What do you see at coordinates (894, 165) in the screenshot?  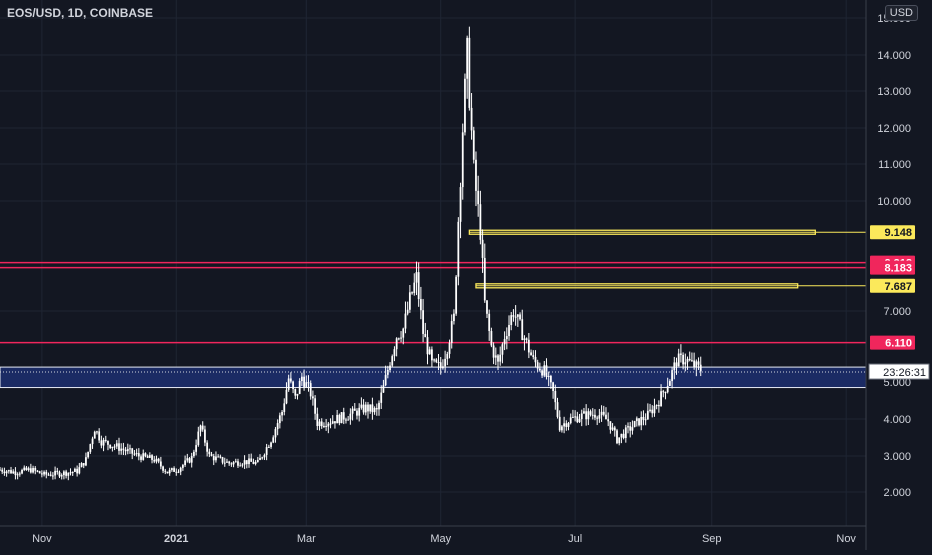 I see `price-axis-tick-label: 11.000` at bounding box center [894, 165].